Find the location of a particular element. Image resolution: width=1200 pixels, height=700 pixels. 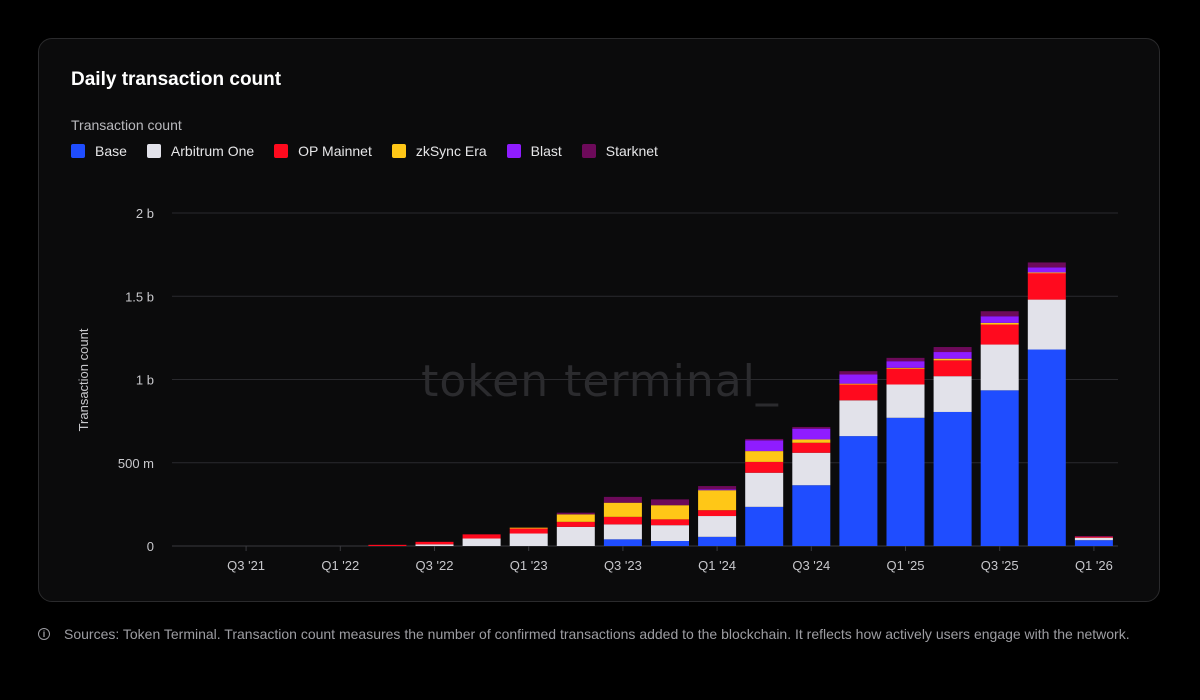

x-tick-label: Q3 '24 is located at coordinates (811, 565).